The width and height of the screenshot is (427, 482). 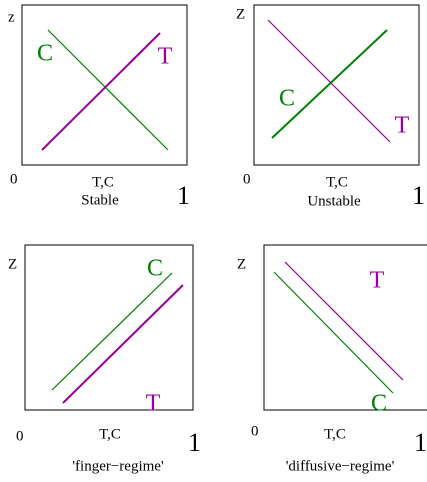 I want to click on caption: Unstable, so click(x=334, y=201).